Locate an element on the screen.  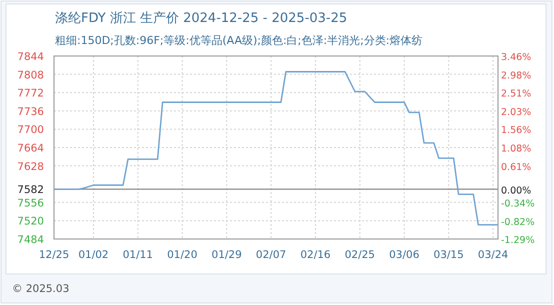
y-tick-label: 7700 is located at coordinates (30, 130).